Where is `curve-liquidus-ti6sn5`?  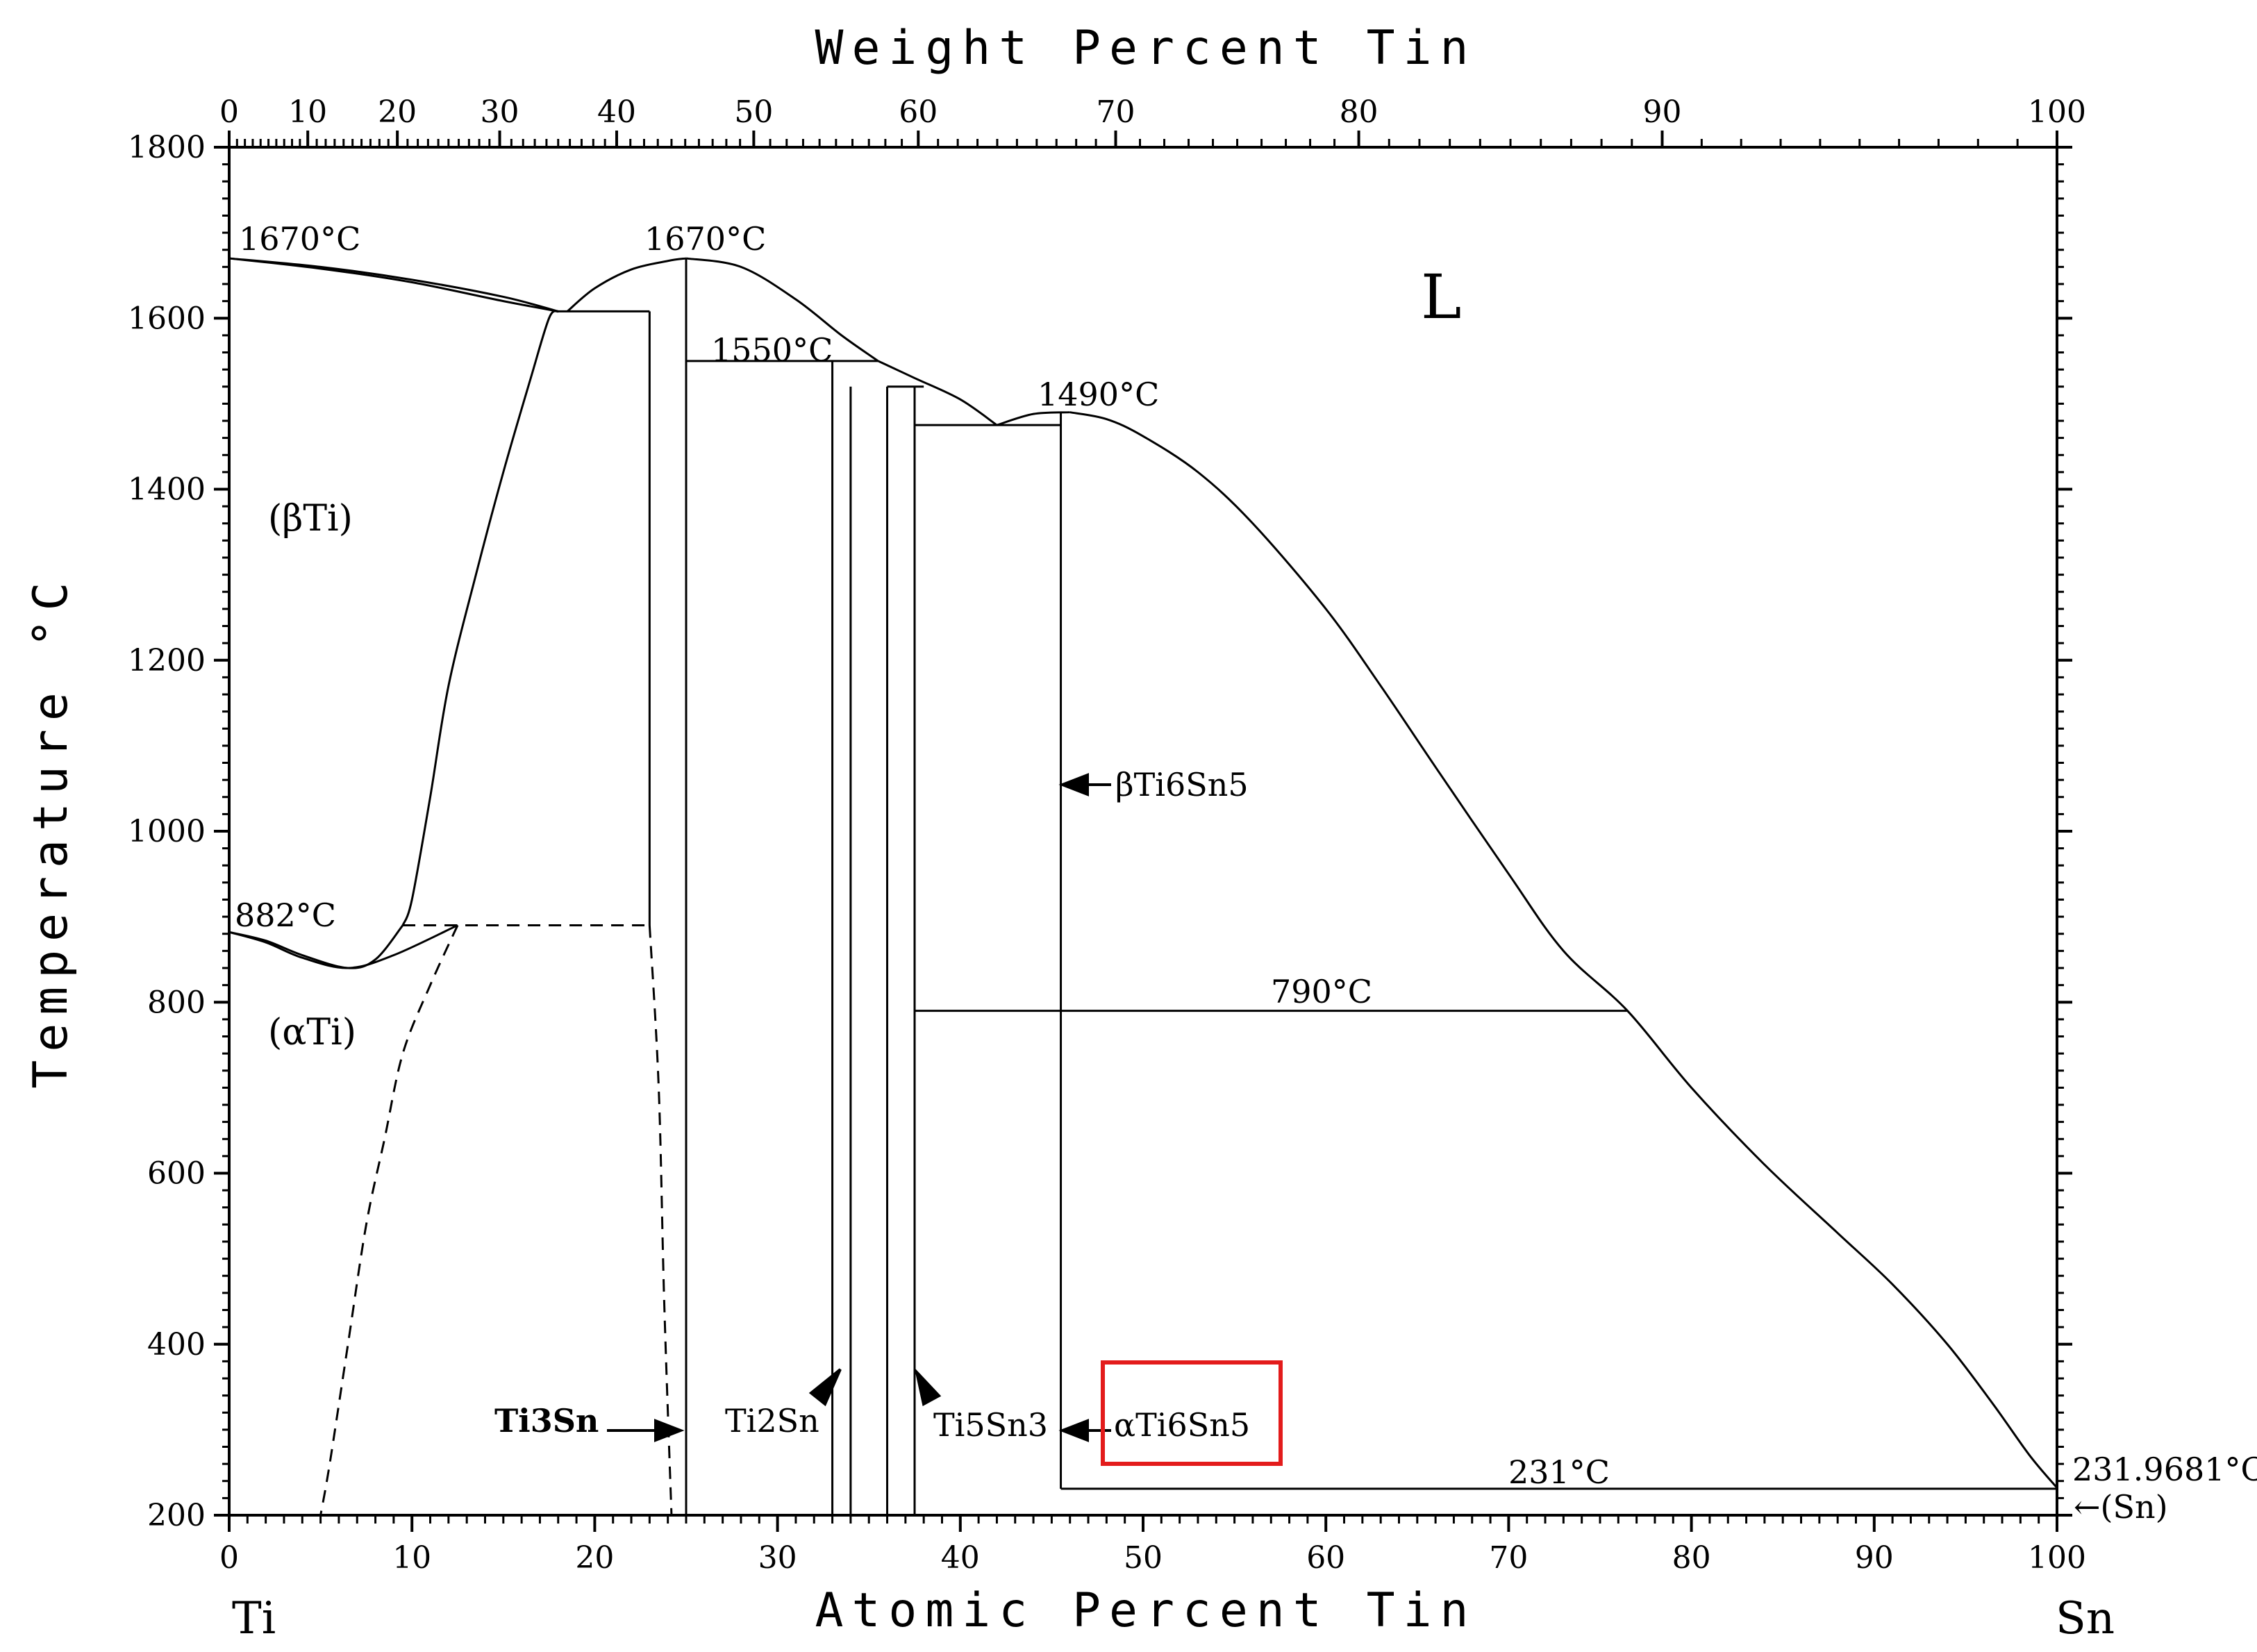
curve-liquidus-ti6sn5 is located at coordinates (1033, 418).